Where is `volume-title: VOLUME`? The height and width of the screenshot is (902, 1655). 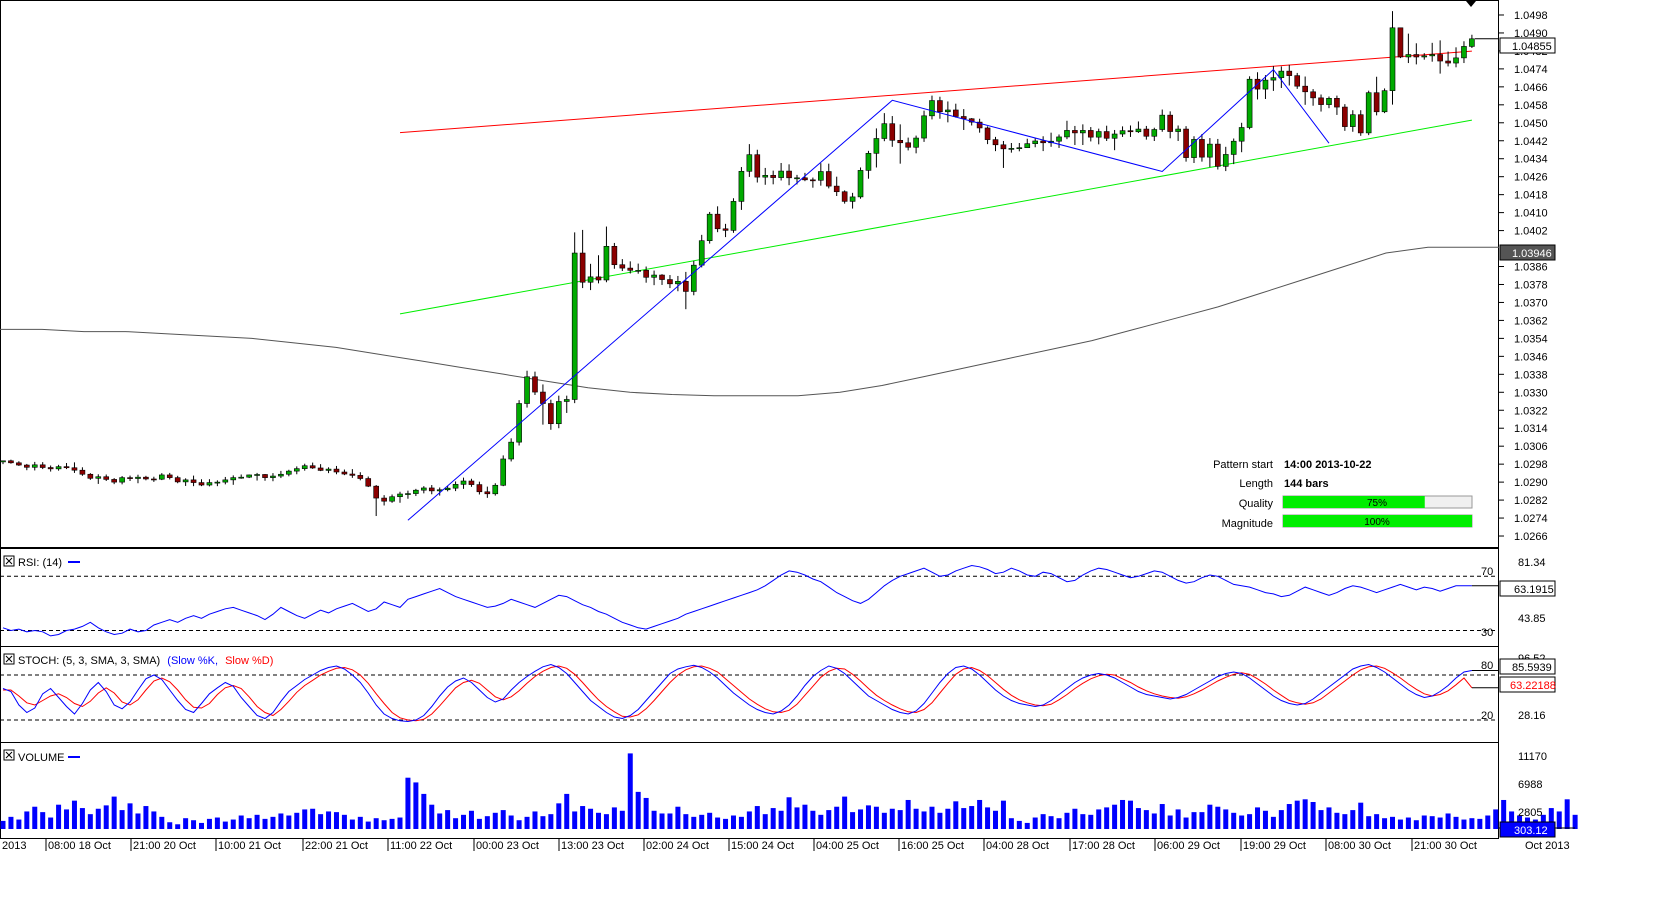
volume-title: VOLUME is located at coordinates (41, 756).